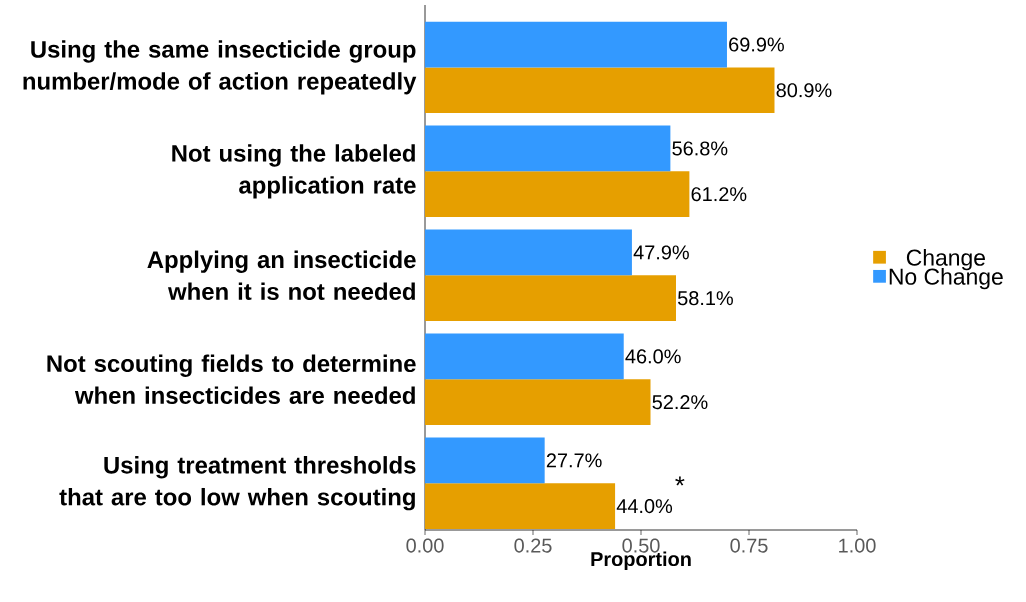 This screenshot has height=602, width=1026. What do you see at coordinates (641, 545) in the screenshot?
I see `x-tick-label: 0.50` at bounding box center [641, 545].